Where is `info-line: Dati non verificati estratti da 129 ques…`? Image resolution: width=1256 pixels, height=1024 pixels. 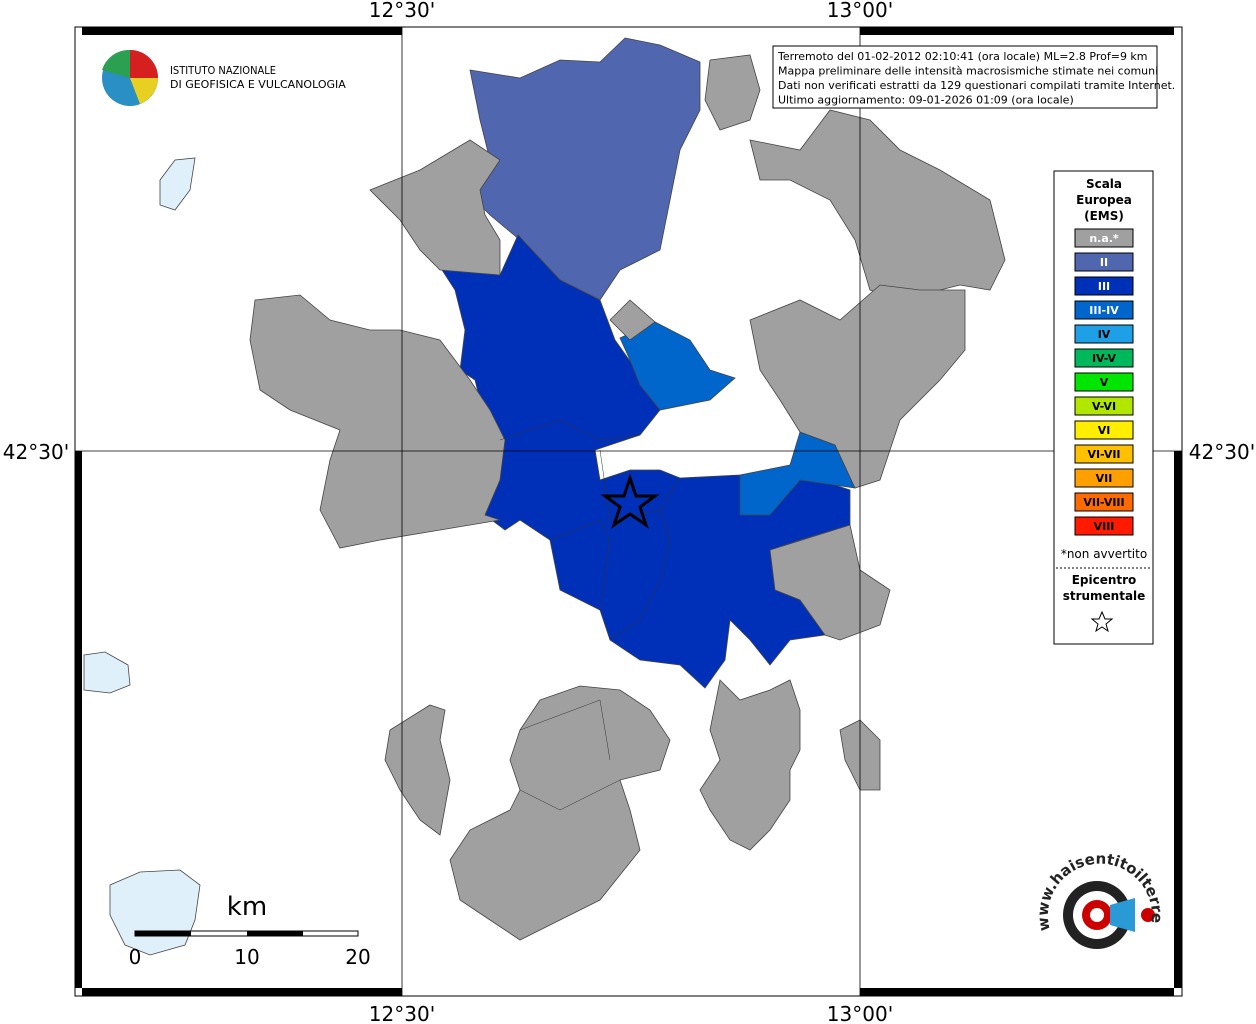
info-line: Dati non verificati estratti da 129 ques… is located at coordinates (976, 85).